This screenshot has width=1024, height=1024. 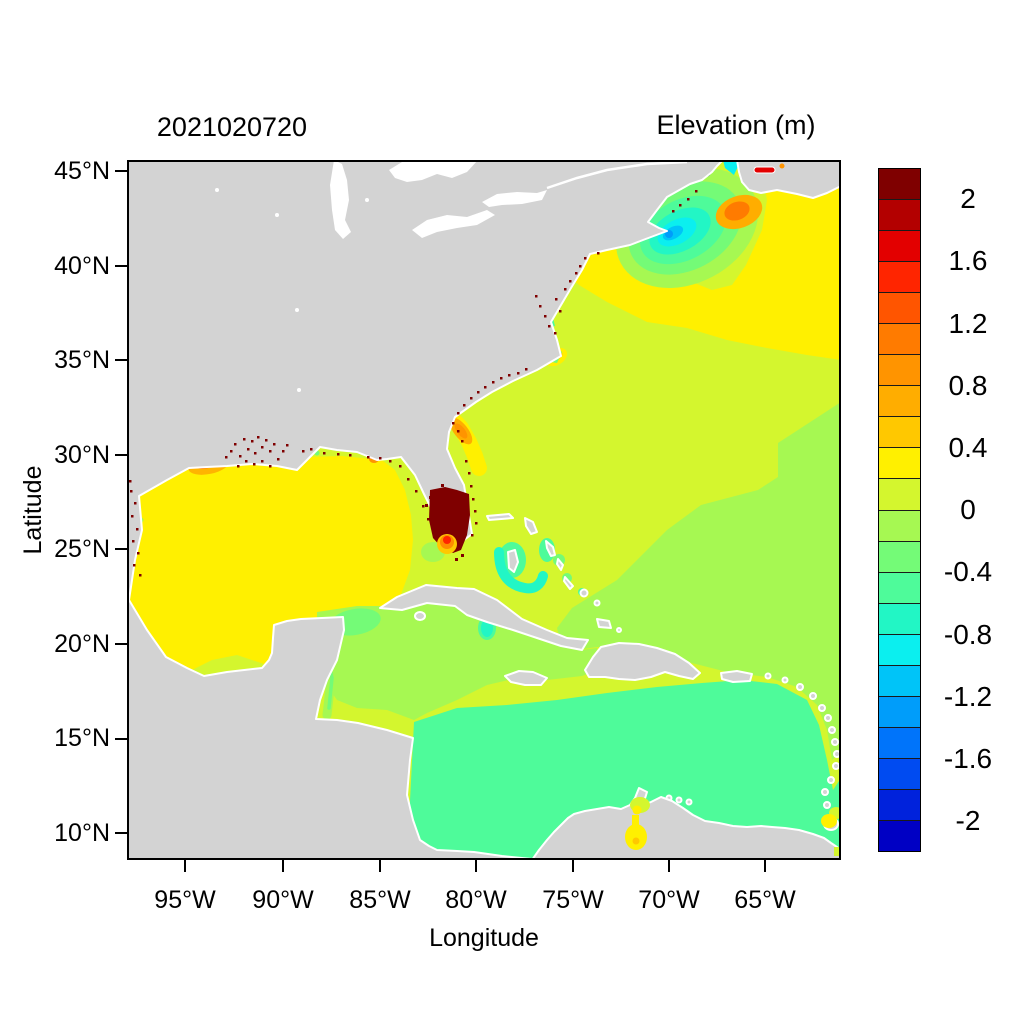 I want to click on lake-erie, so click(x=453, y=224).